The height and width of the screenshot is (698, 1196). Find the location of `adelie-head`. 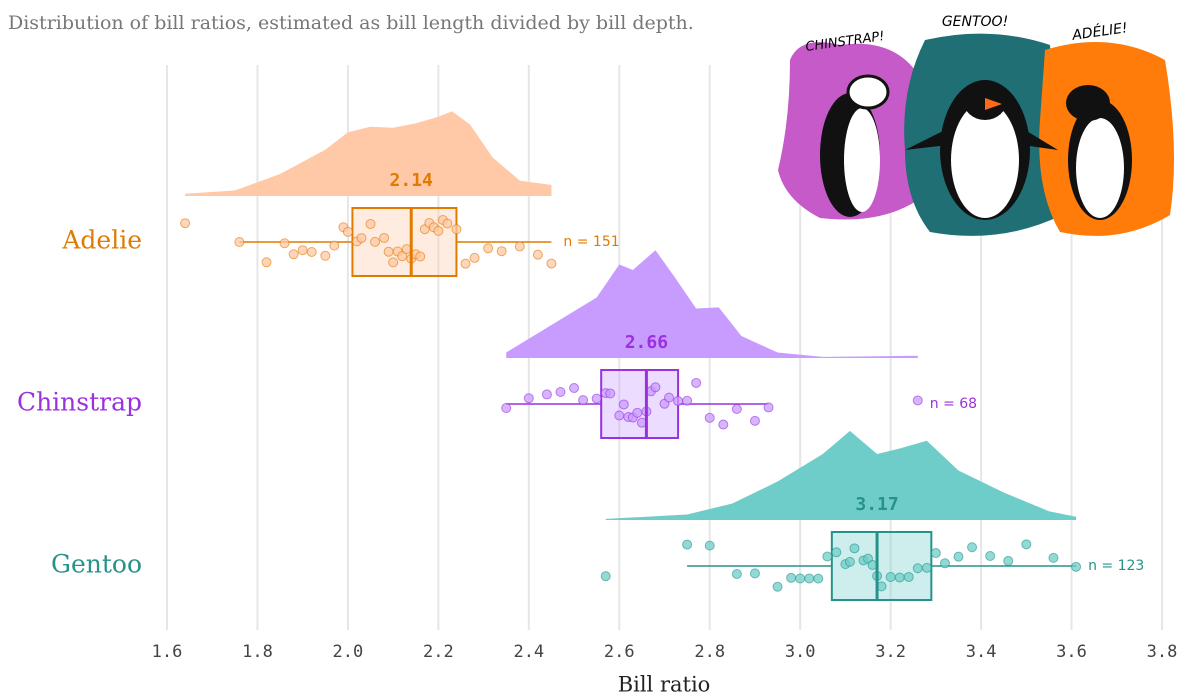

adelie-head is located at coordinates (1088, 103).